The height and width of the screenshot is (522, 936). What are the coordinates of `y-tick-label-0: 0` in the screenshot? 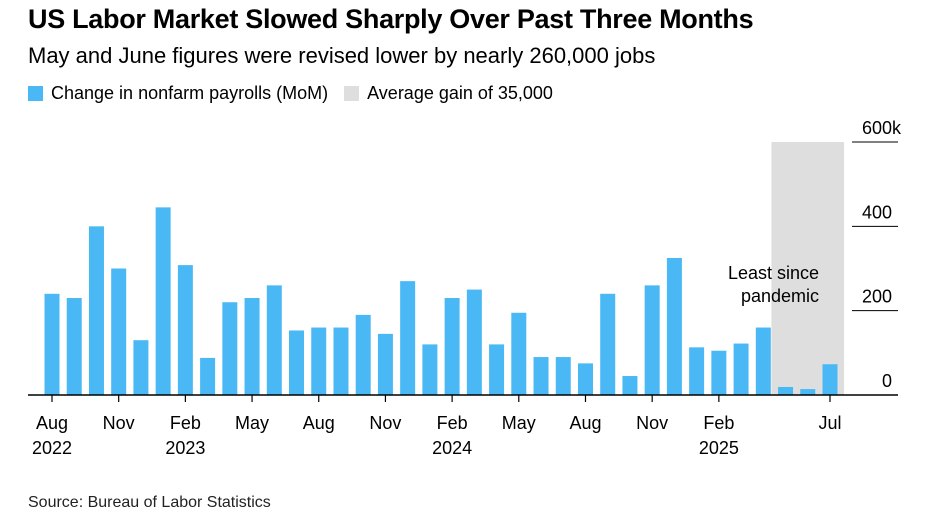 It's located at (887, 381).